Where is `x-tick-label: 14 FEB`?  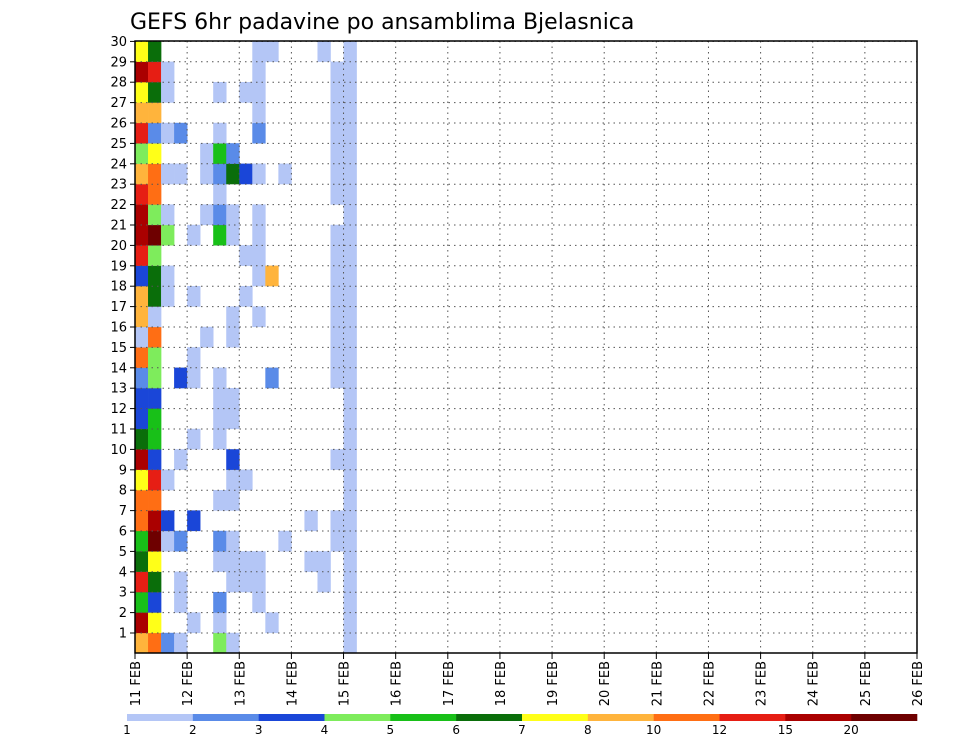 x-tick-label: 14 FEB is located at coordinates (292, 683).